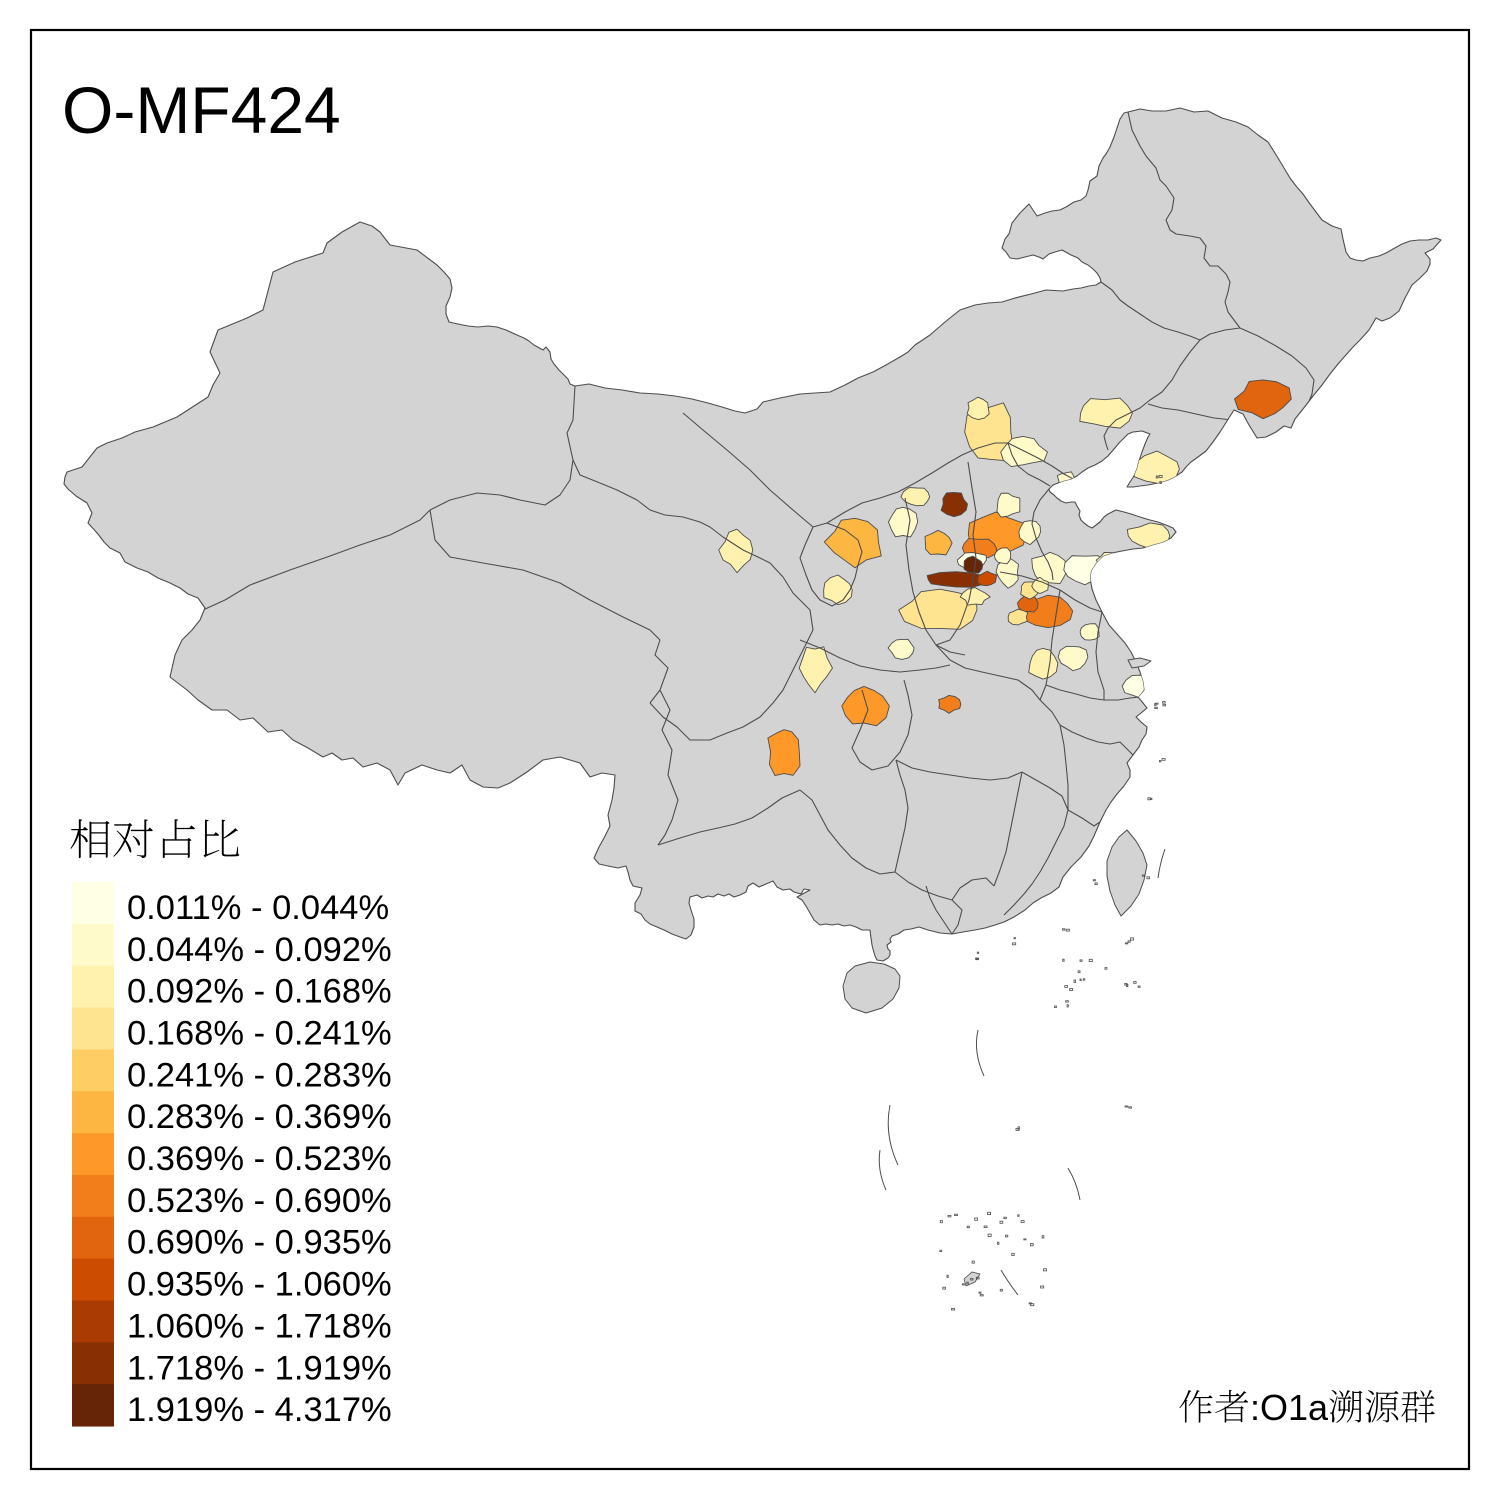  What do you see at coordinates (259, 1243) in the screenshot?
I see `svg-text: 0.690% - 0.935%` at bounding box center [259, 1243].